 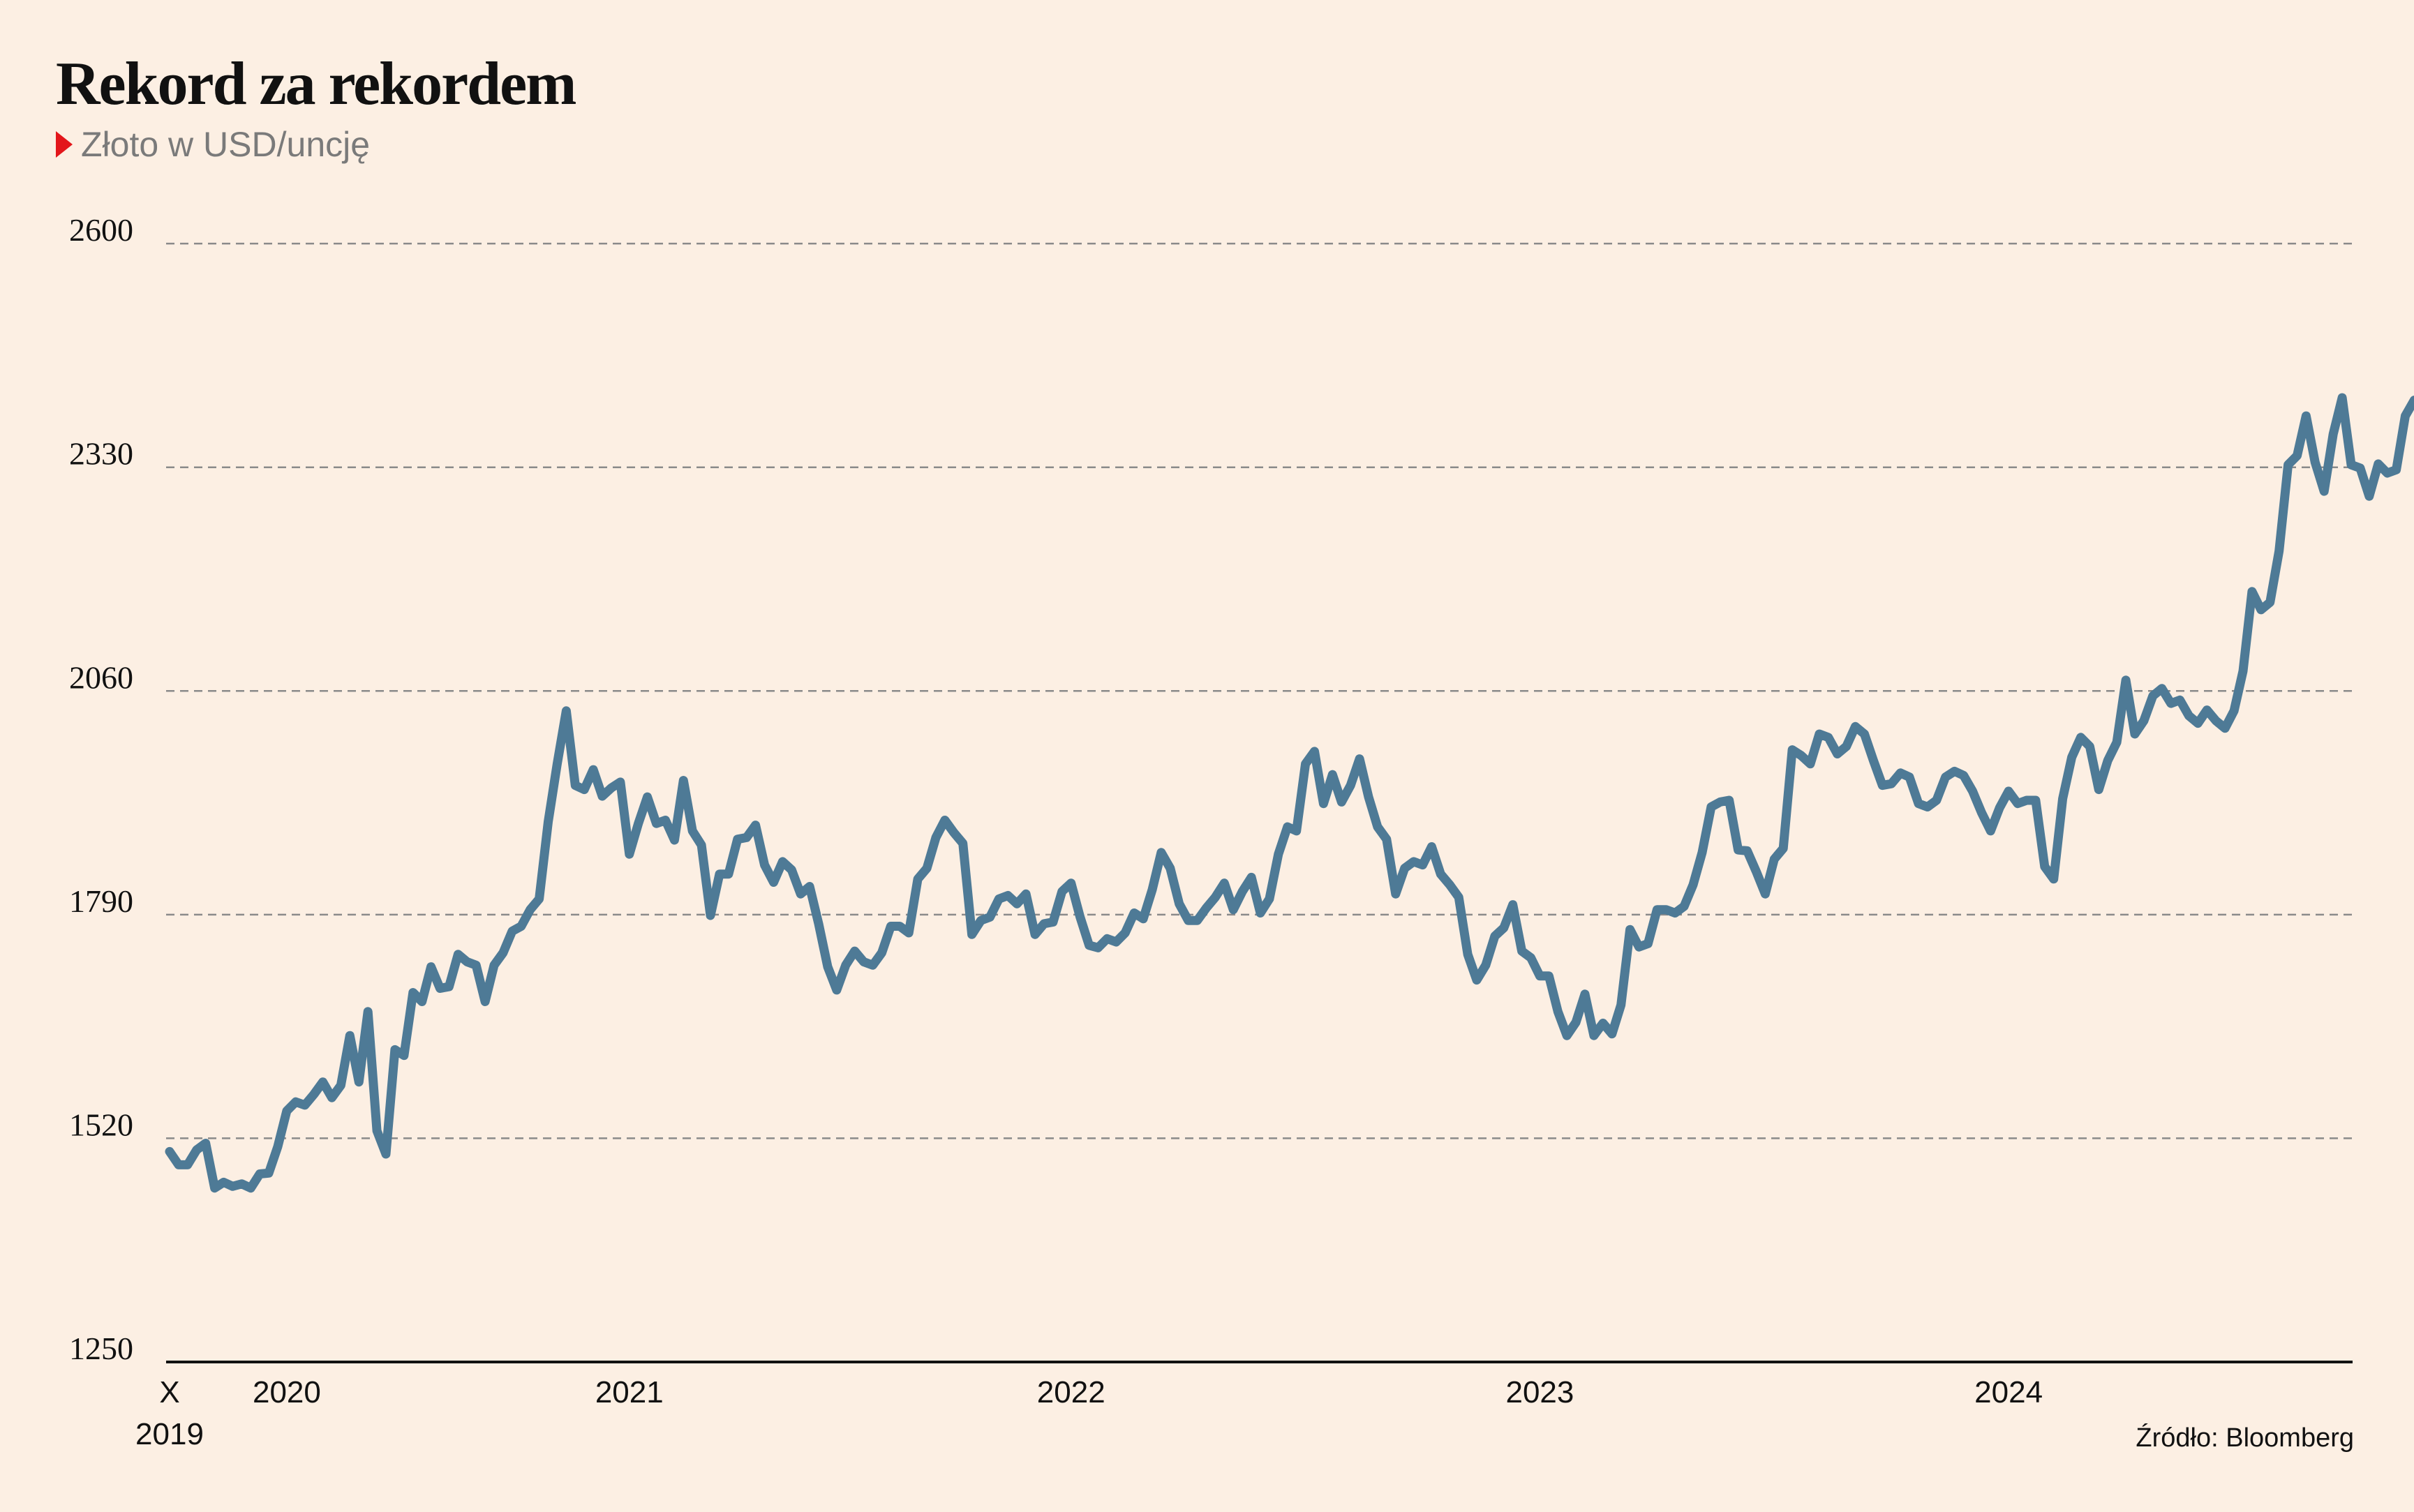 What do you see at coordinates (2009, 1392) in the screenshot?
I see `x-tick-label: 2024` at bounding box center [2009, 1392].